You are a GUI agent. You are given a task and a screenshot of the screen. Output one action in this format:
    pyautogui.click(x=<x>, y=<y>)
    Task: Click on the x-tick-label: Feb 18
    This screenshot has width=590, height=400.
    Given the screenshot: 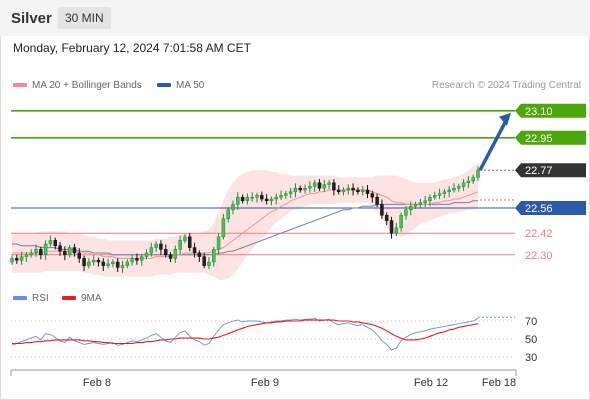 What is the action you would take?
    pyautogui.click(x=499, y=383)
    